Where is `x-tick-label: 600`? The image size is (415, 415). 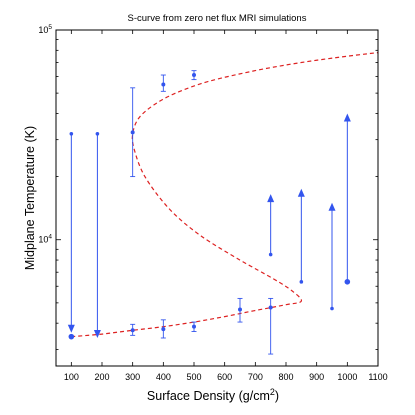 x-tick-label: 600 is located at coordinates (224, 377).